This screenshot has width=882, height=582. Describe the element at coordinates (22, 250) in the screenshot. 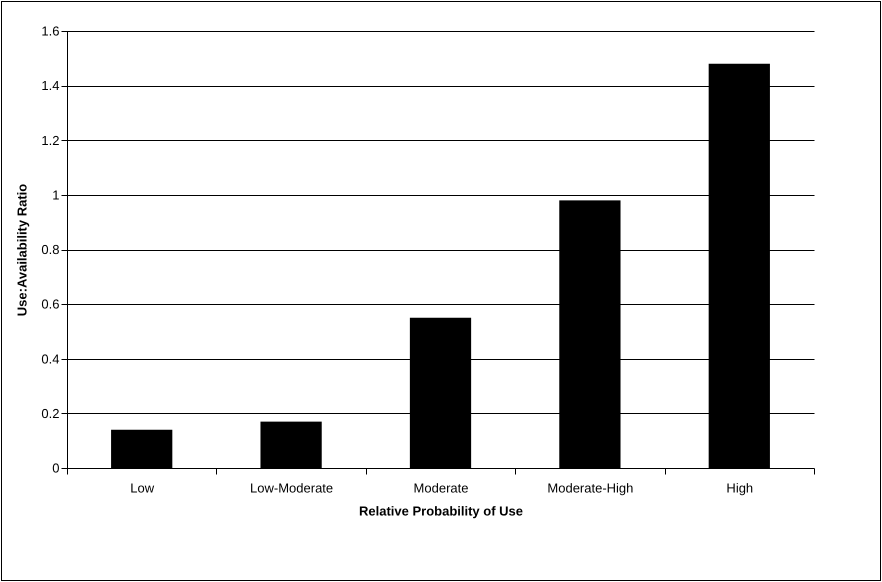

I see `y-axis-title: Use:Availability Ratio` at that location.